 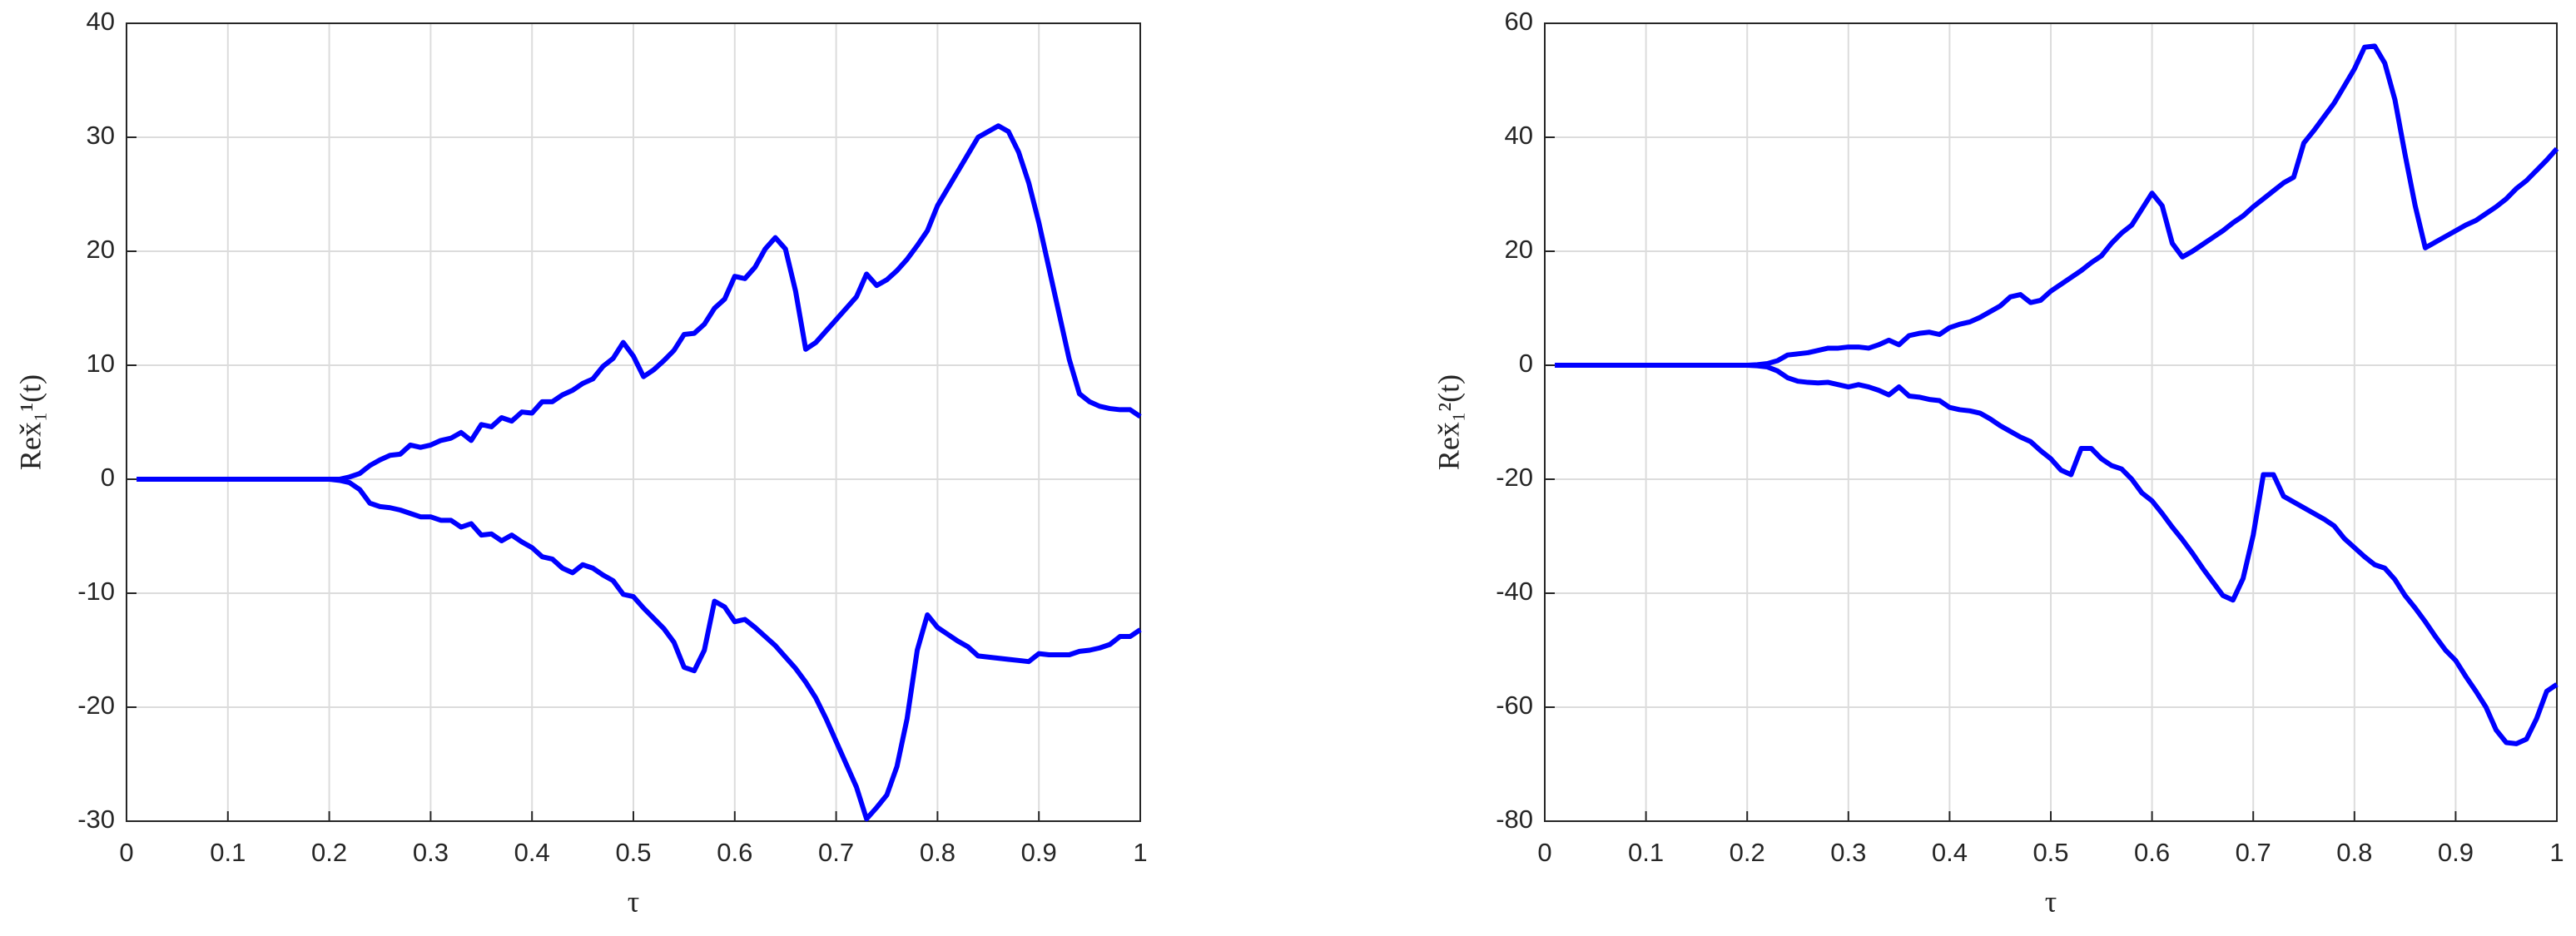 I want to click on y-tick-label: -80, so click(x=1514, y=819).